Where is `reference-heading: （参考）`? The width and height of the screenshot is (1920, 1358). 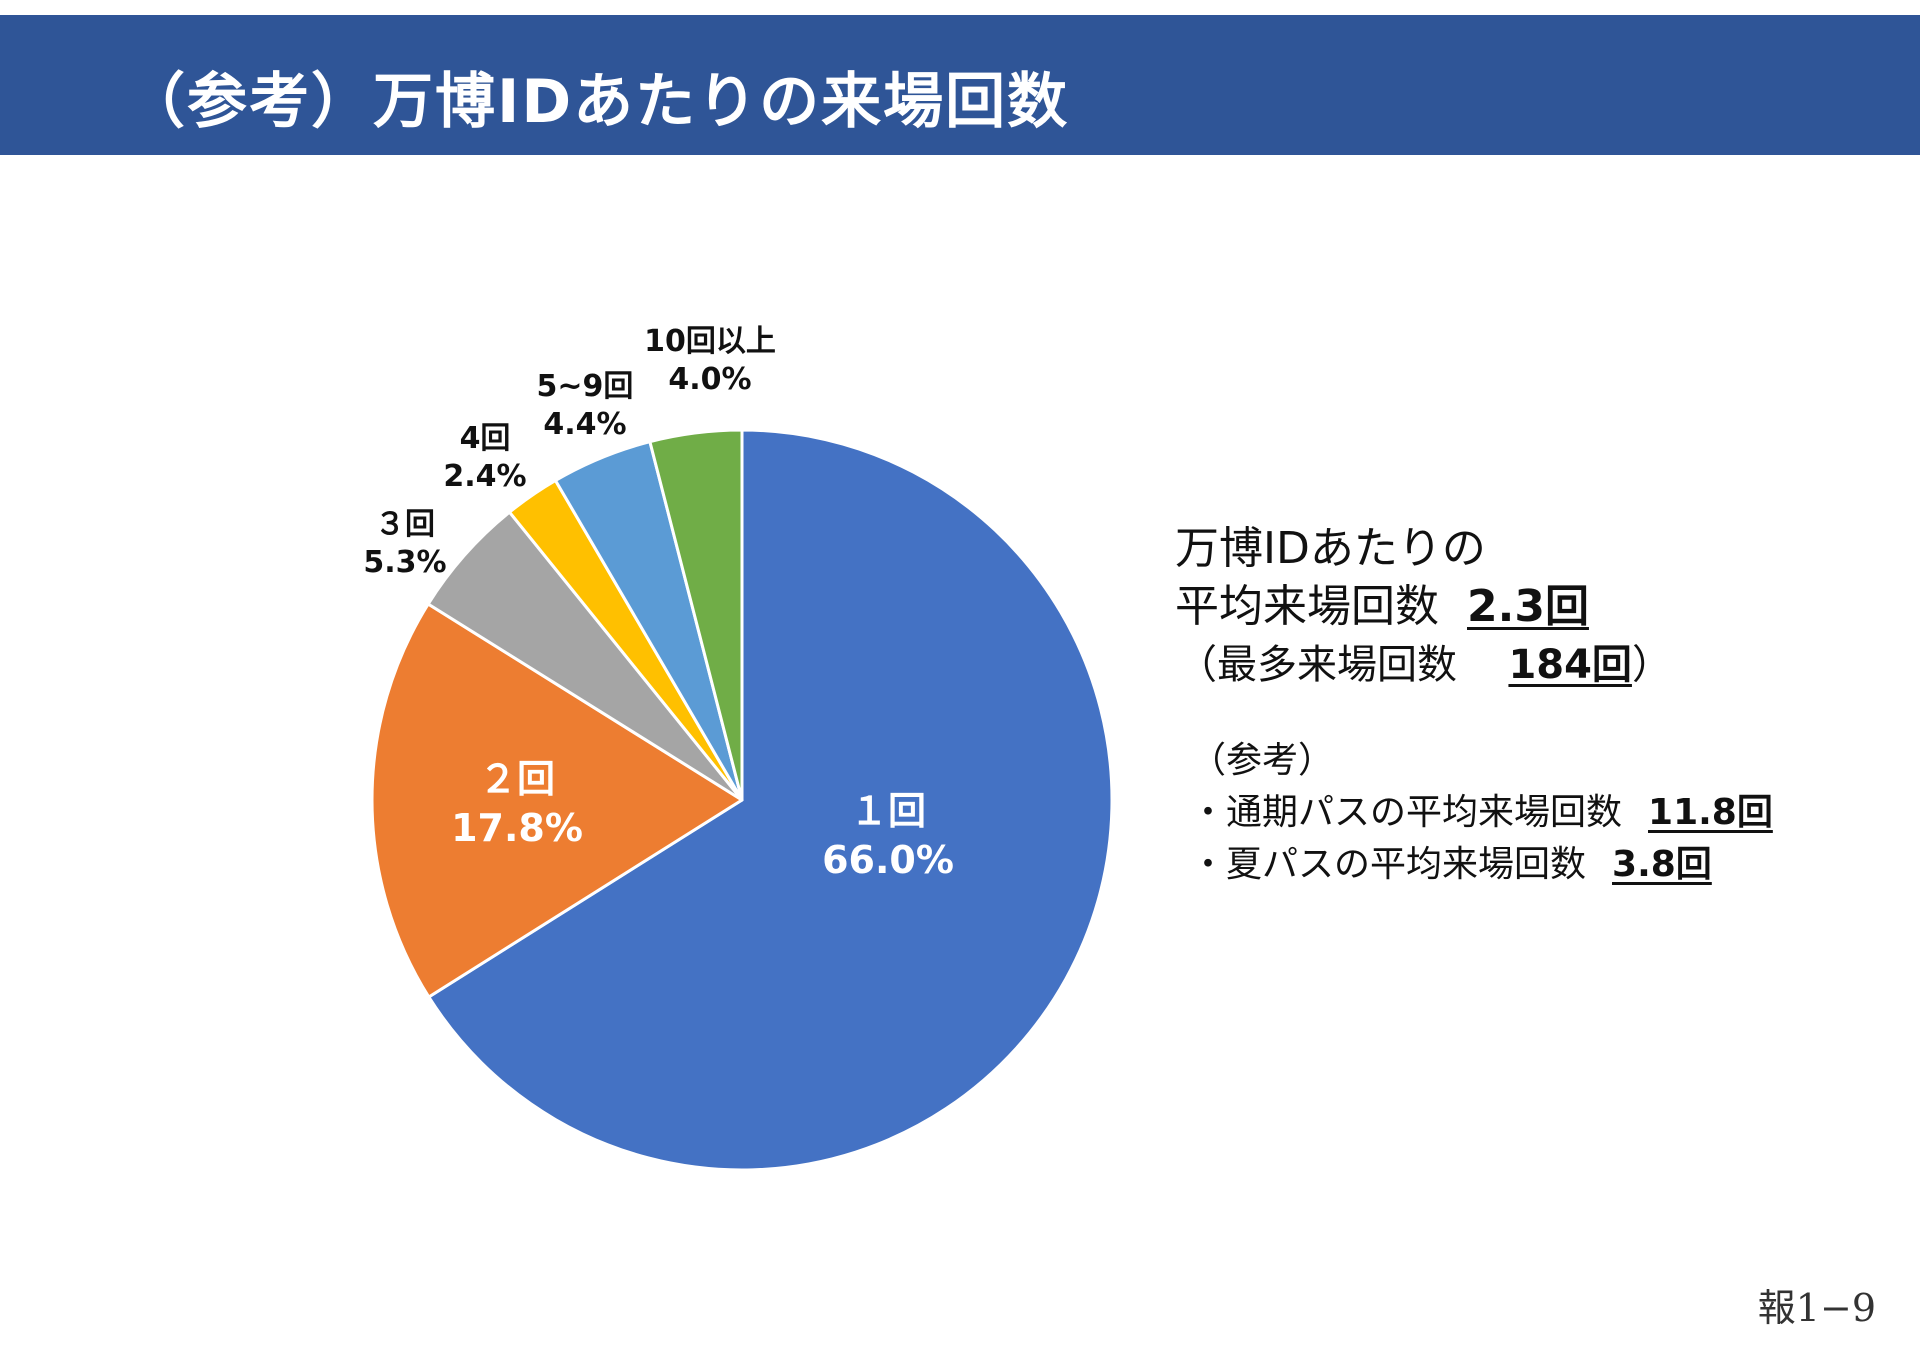 reference-heading: （参考） is located at coordinates (1262, 760).